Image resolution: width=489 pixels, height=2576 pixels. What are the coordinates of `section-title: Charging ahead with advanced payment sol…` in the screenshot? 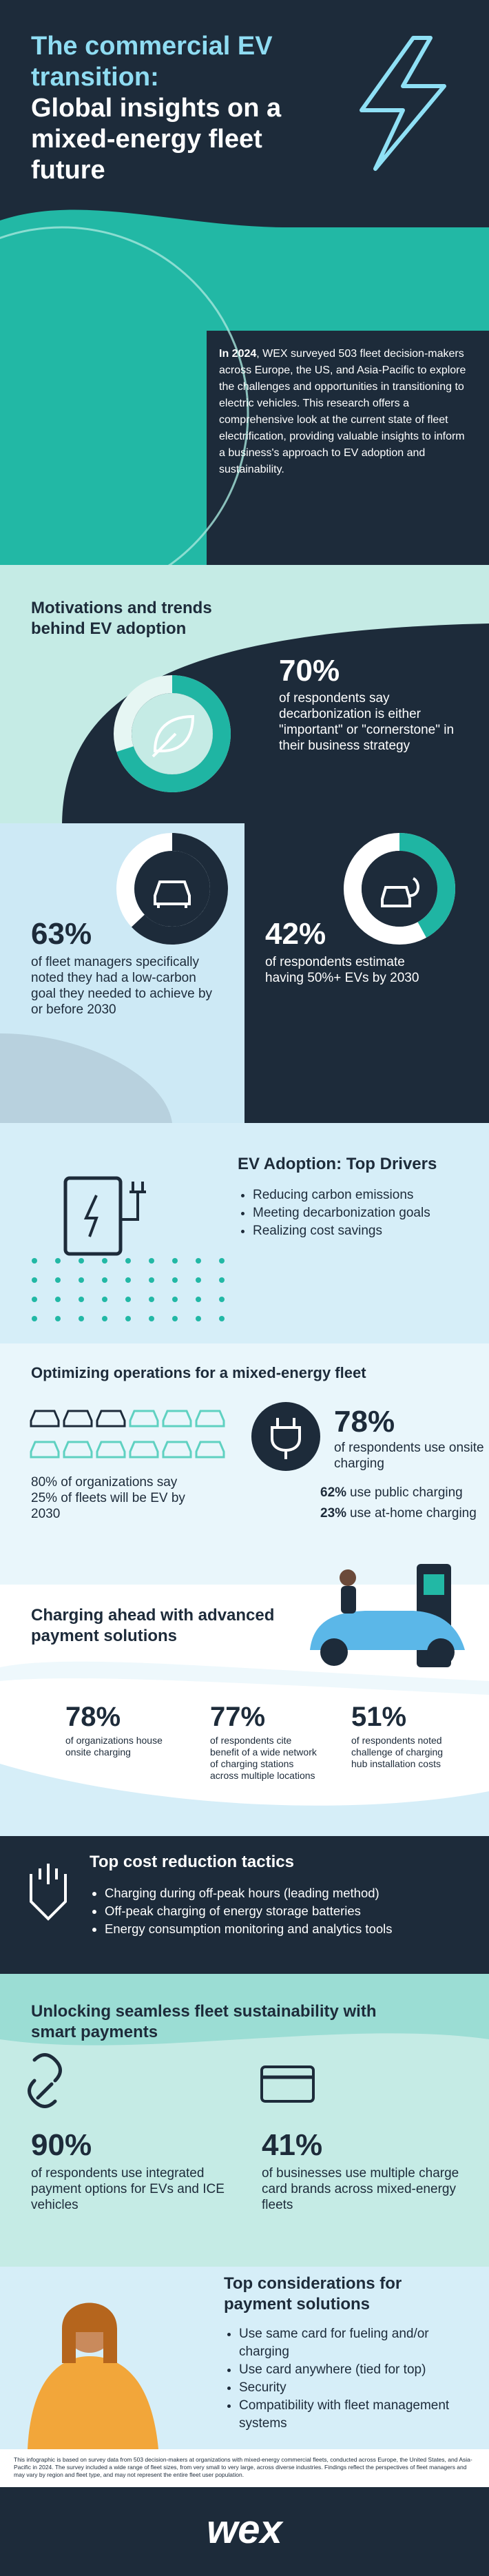 It's located at (153, 1625).